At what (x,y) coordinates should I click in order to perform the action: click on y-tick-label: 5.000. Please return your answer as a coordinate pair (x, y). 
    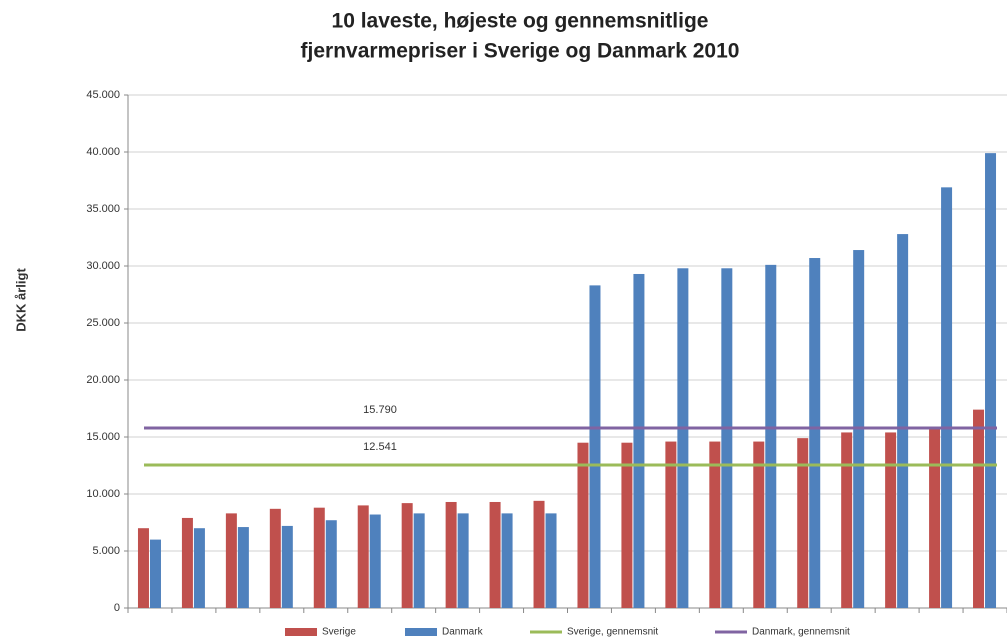
    Looking at the image, I should click on (106, 551).